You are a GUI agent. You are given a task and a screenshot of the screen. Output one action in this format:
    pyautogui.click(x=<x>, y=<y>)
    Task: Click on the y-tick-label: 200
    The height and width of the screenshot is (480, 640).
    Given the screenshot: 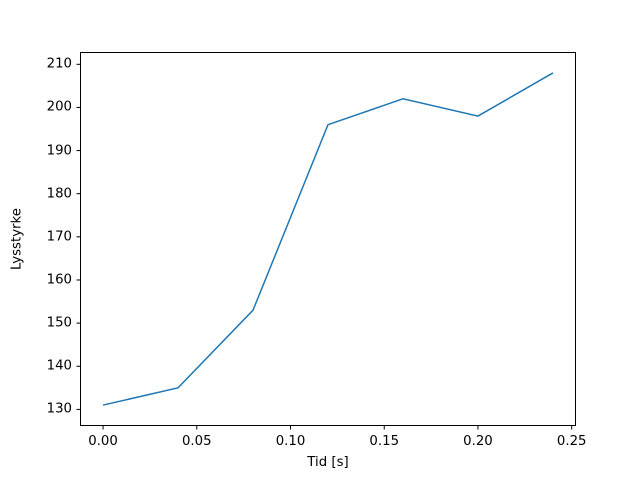 What is the action you would take?
    pyautogui.click(x=59, y=107)
    